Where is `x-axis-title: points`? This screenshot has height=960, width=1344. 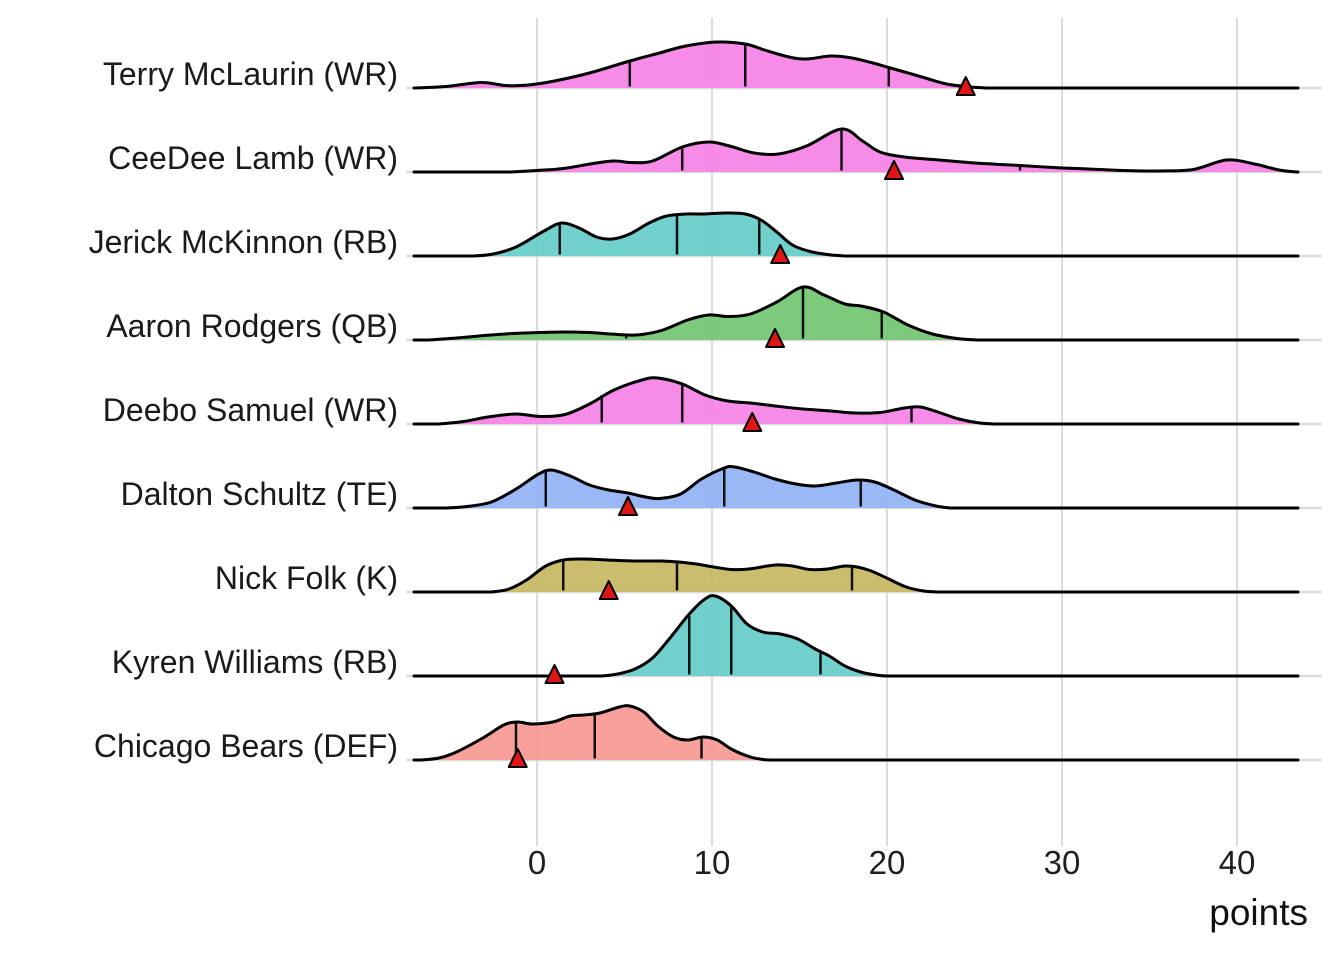 x-axis-title: points is located at coordinates (1258, 912).